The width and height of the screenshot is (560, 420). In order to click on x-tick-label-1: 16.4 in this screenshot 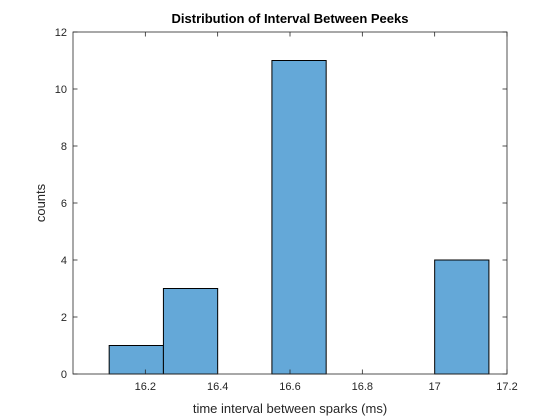, I will do `click(217, 387)`.